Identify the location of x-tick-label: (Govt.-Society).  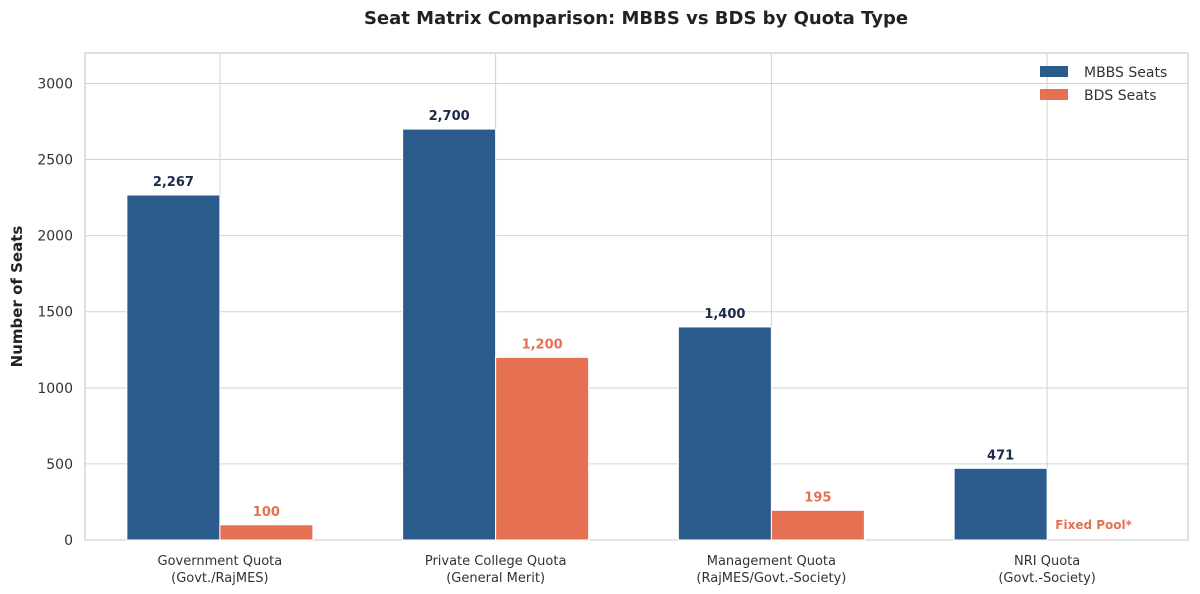
(1047, 578).